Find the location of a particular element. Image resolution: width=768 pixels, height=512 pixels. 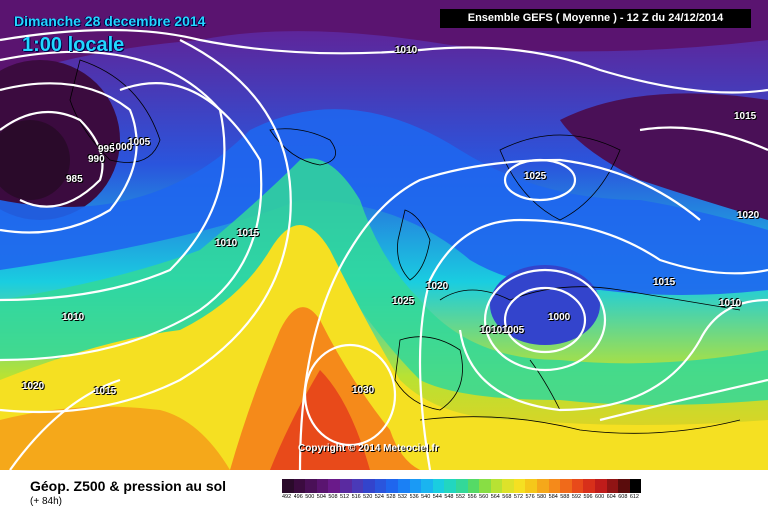

isobar-label: 1005 is located at coordinates (139, 142).